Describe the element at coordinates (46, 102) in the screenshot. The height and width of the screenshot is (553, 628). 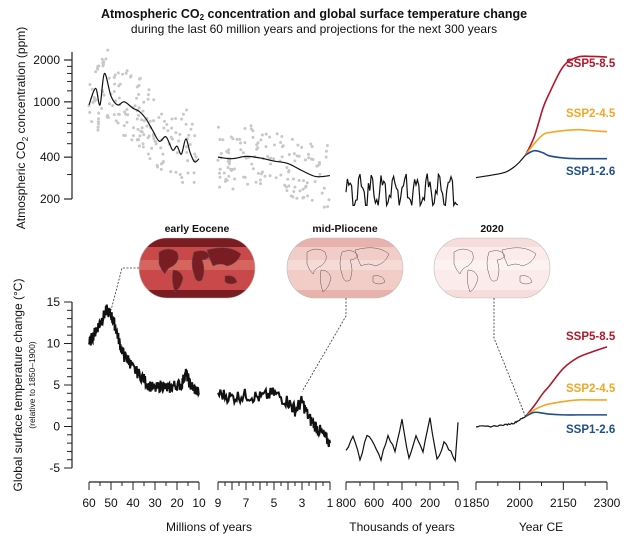
I see `co2-tick-label: 1000` at that location.